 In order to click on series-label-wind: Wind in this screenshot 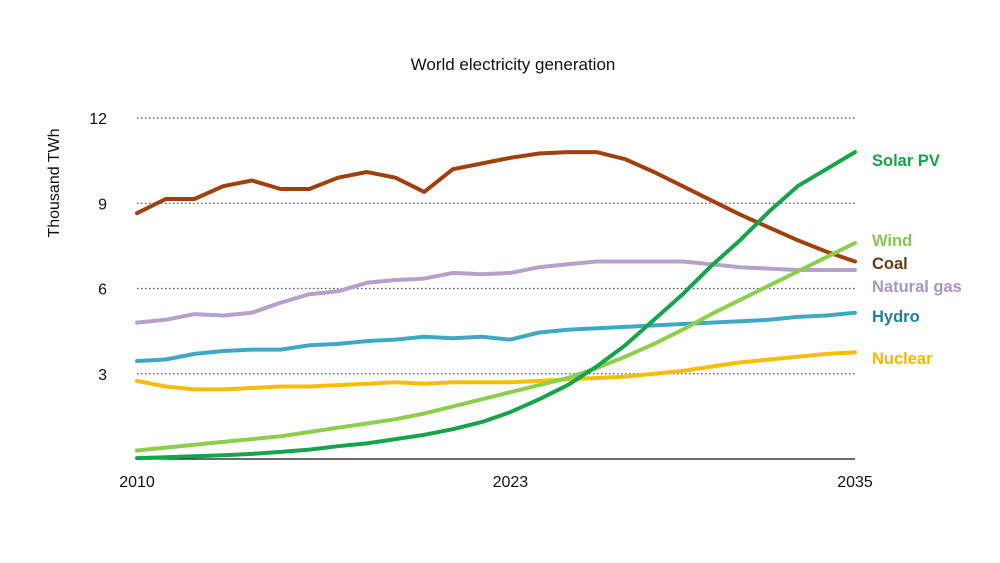, I will do `click(892, 241)`.